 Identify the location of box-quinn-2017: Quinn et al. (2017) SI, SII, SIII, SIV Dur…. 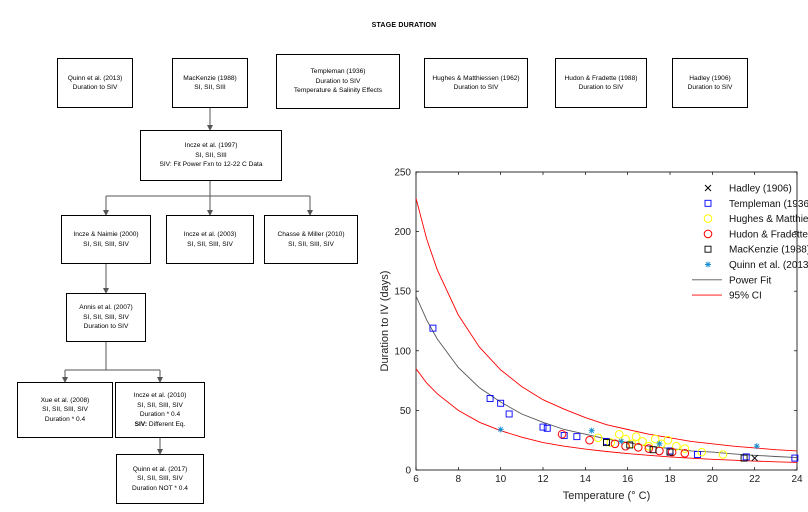
(160, 479).